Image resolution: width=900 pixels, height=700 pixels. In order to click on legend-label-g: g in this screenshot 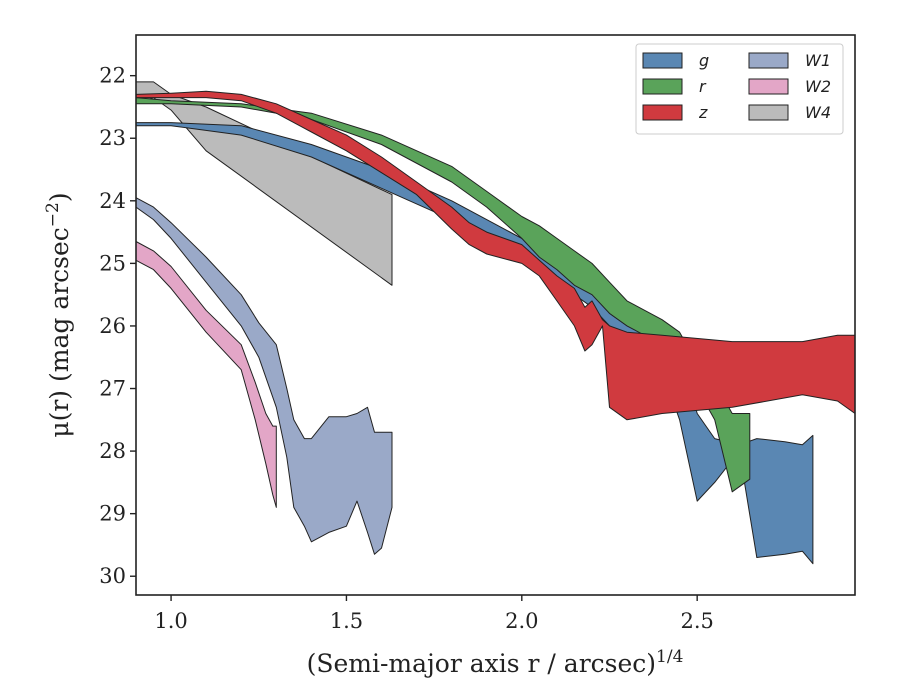, I will do `click(704, 60)`.